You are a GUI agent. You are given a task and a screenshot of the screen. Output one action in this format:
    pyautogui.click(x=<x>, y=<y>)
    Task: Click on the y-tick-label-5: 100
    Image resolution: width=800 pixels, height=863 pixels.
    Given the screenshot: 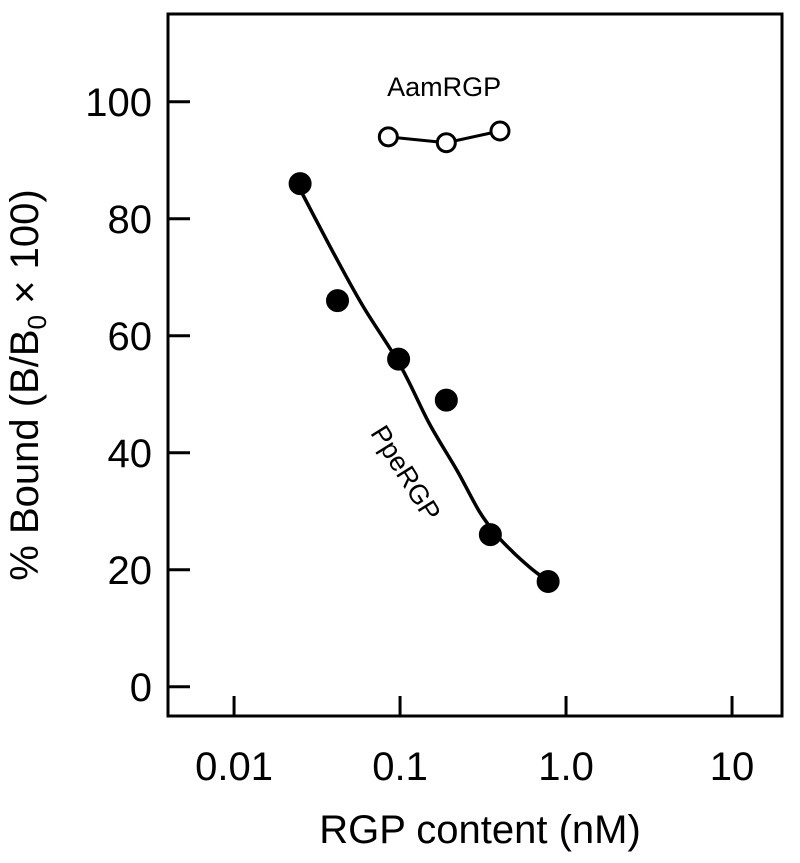 What is the action you would take?
    pyautogui.click(x=118, y=103)
    